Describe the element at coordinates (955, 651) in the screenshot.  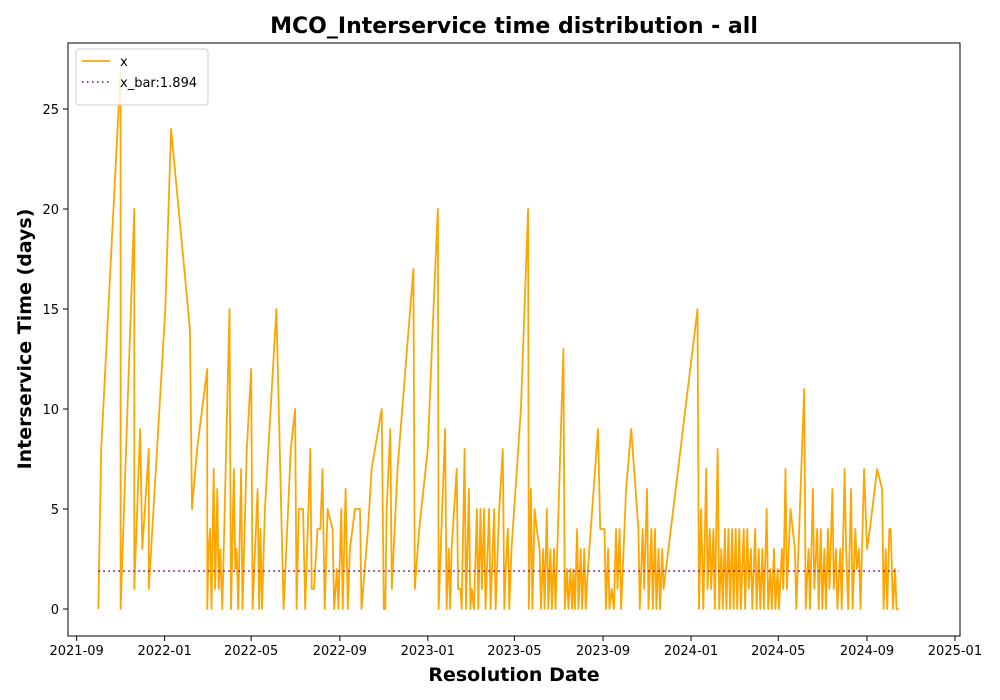
I see `x-tick-label: 2025-01` at that location.